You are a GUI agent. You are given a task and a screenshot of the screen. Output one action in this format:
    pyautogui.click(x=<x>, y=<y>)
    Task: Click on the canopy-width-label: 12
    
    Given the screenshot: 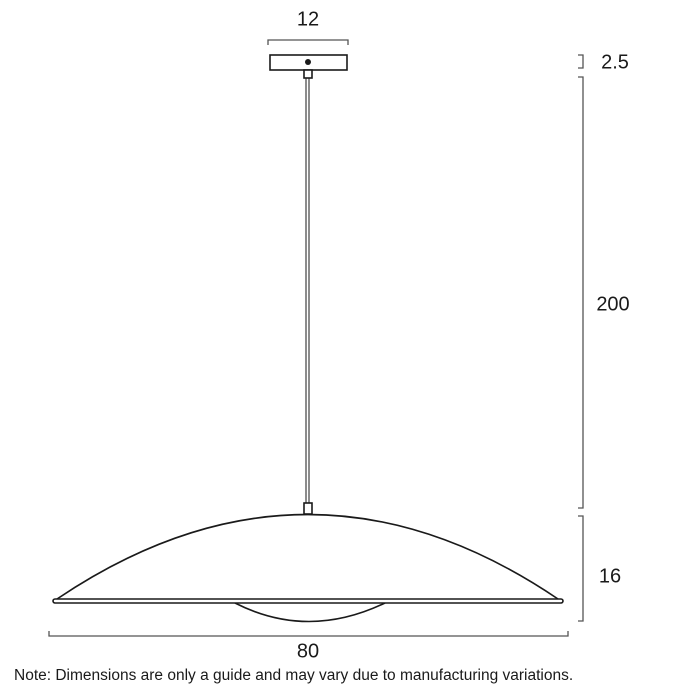 What is the action you would take?
    pyautogui.click(x=308, y=19)
    